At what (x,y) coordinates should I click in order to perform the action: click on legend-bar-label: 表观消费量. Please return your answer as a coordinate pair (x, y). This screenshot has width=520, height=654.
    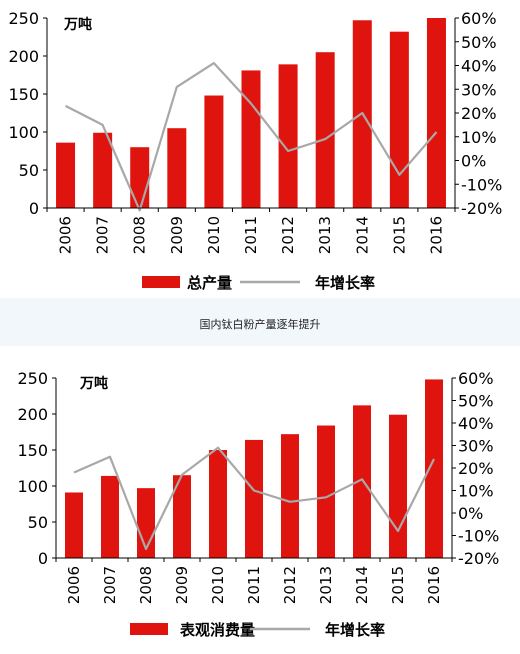
    Looking at the image, I should click on (217, 630).